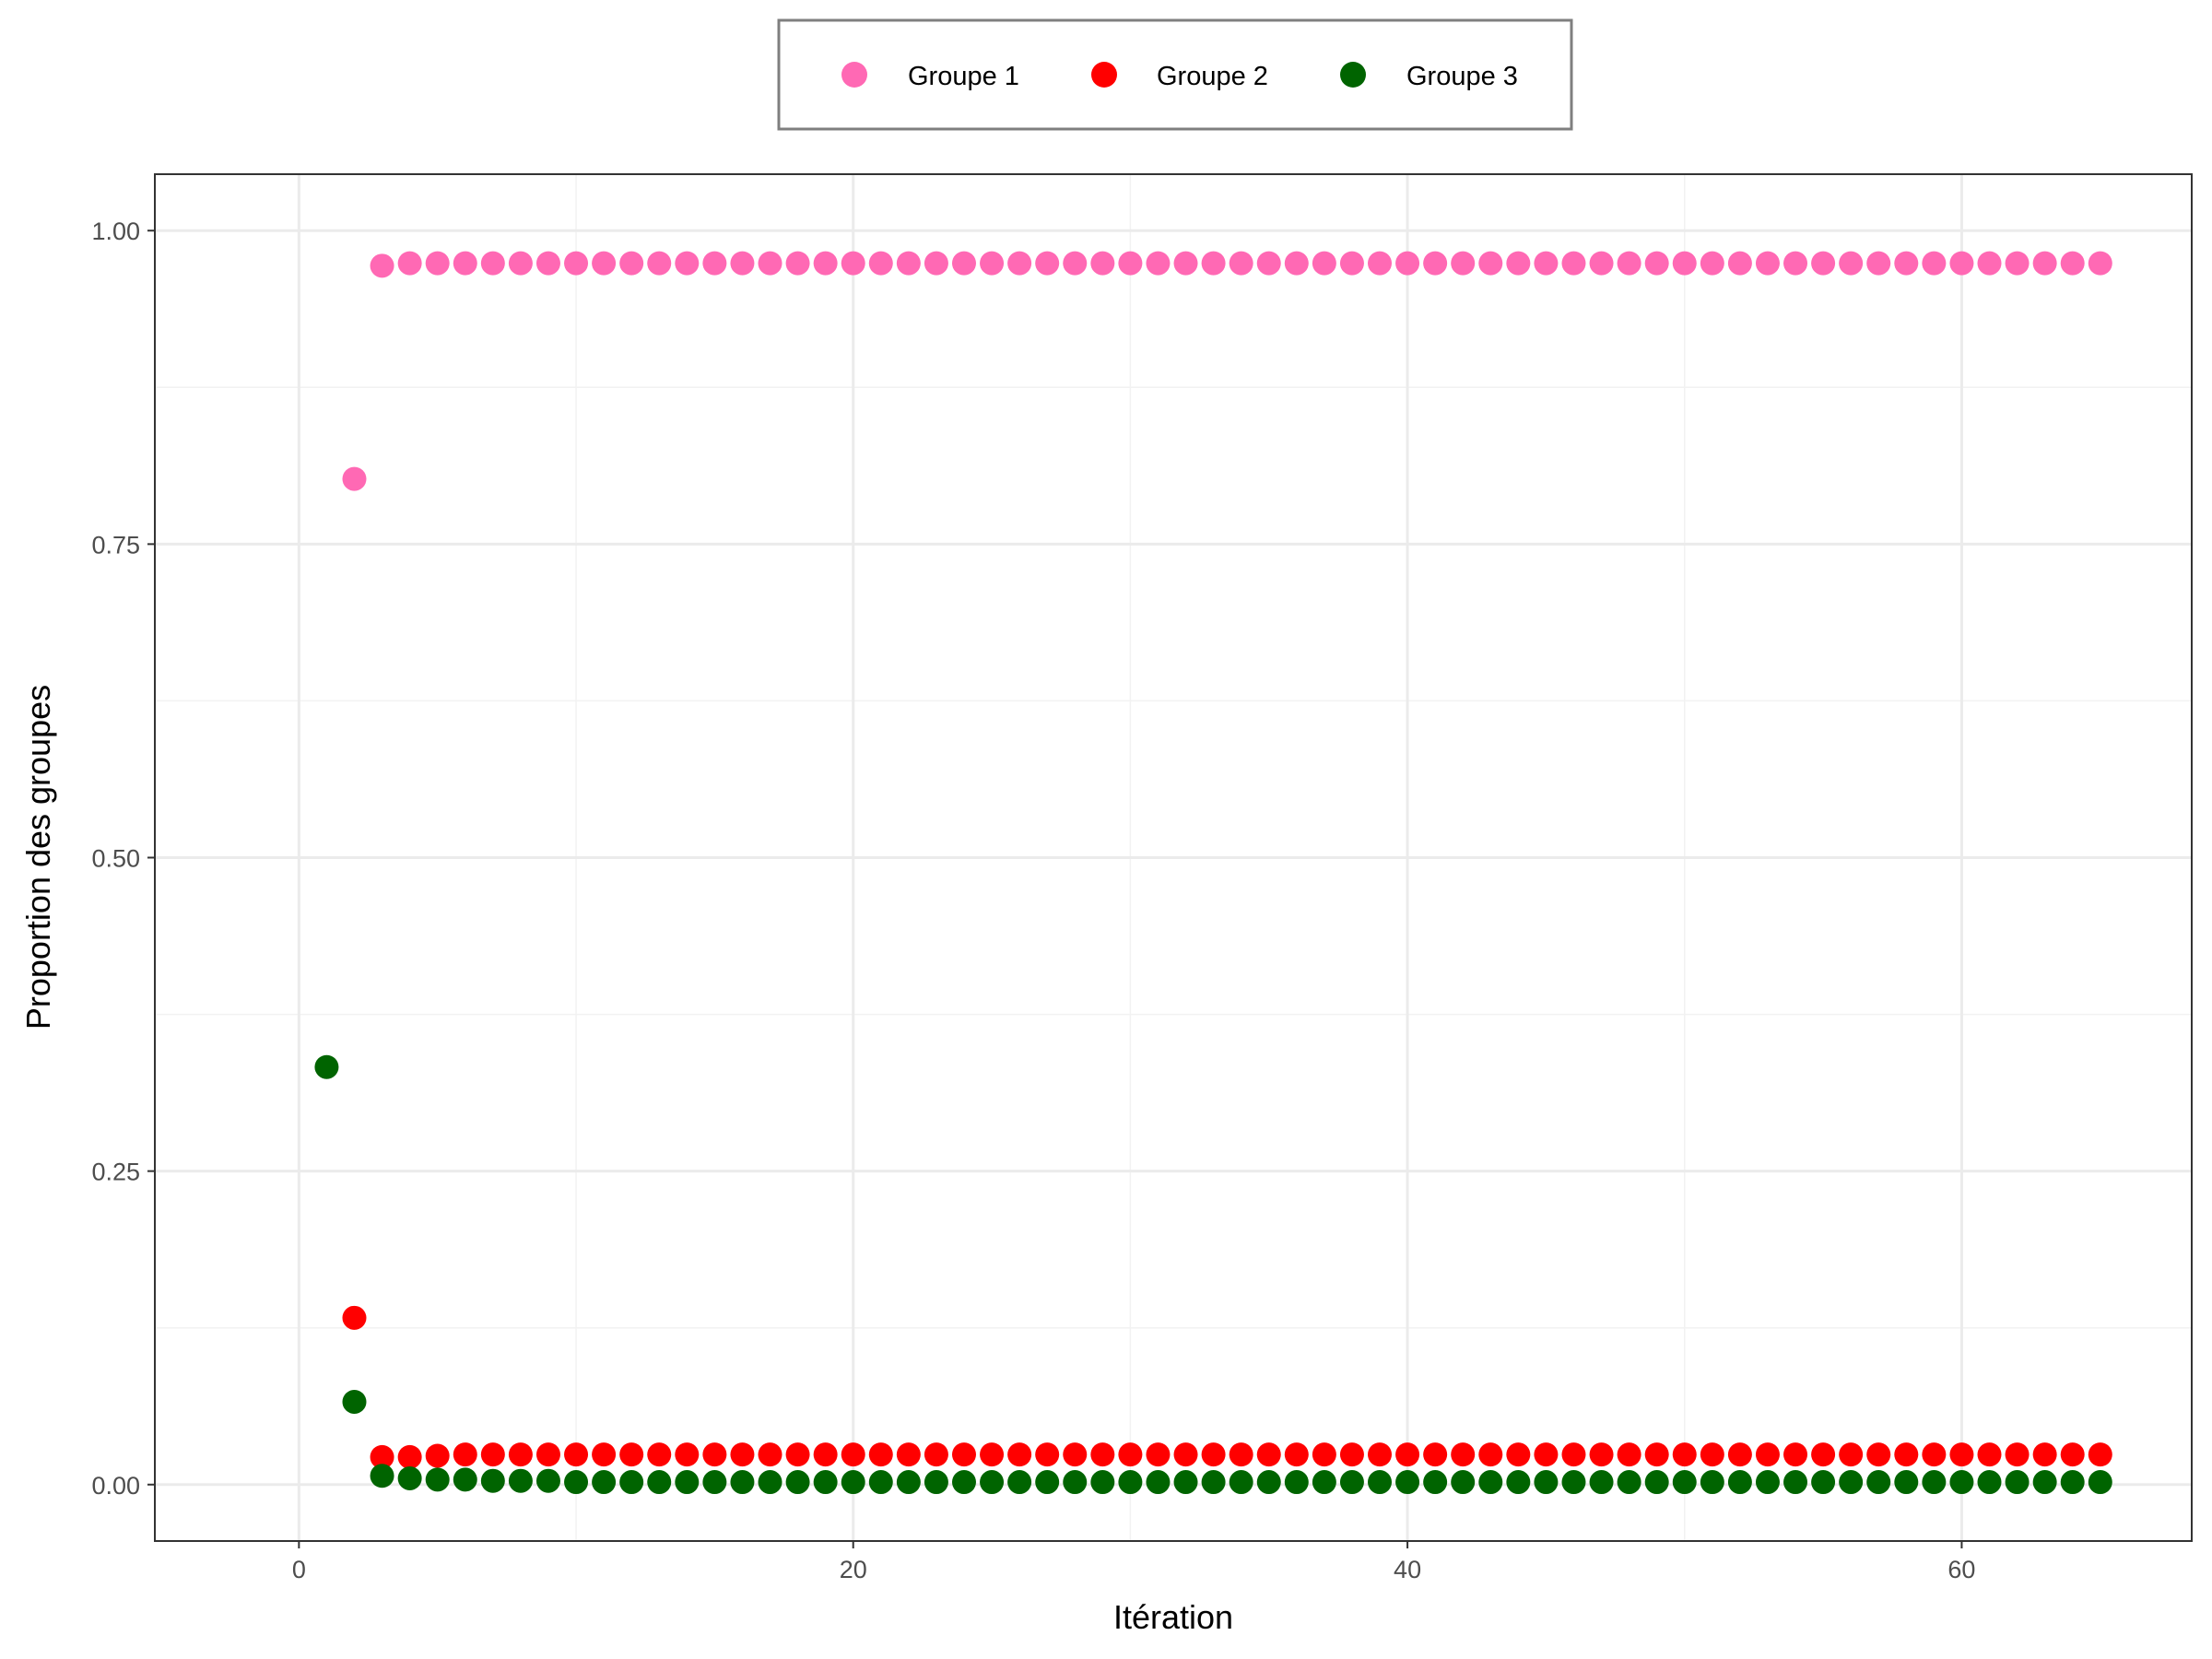 This screenshot has width=2212, height=1659. Describe the element at coordinates (115, 859) in the screenshot. I see `y-tick-label: 0.50` at that location.